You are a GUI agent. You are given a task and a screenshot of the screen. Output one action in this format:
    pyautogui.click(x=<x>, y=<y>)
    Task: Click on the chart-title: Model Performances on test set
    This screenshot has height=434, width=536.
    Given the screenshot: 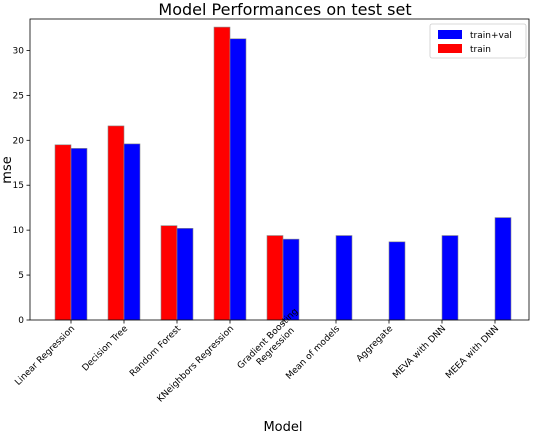 What is the action you would take?
    pyautogui.click(x=284, y=9)
    